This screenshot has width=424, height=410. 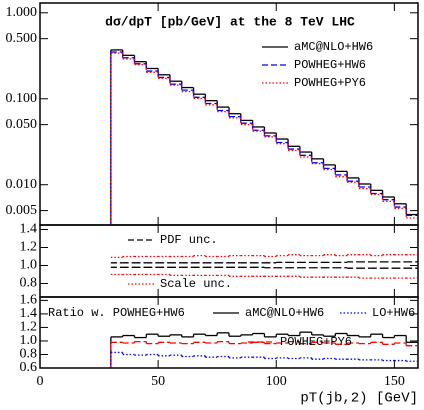 What do you see at coordinates (196, 284) in the screenshot?
I see `legend-label: Scale unc.` at bounding box center [196, 284].